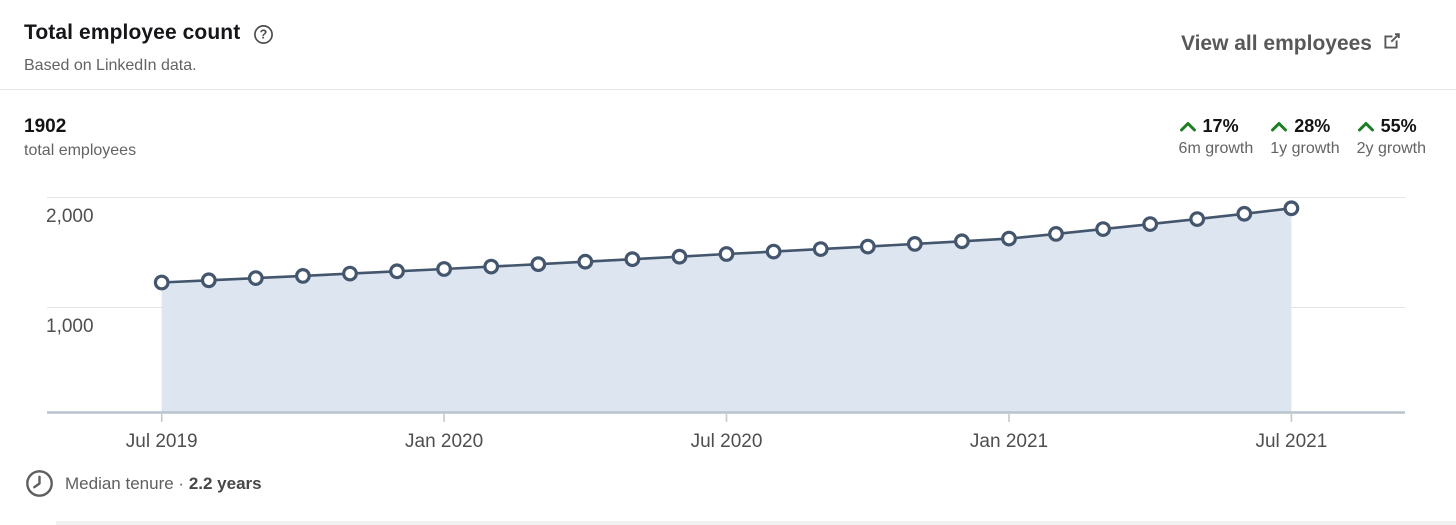  I want to click on growth-2y: 55% 2y growth, so click(1391, 137).